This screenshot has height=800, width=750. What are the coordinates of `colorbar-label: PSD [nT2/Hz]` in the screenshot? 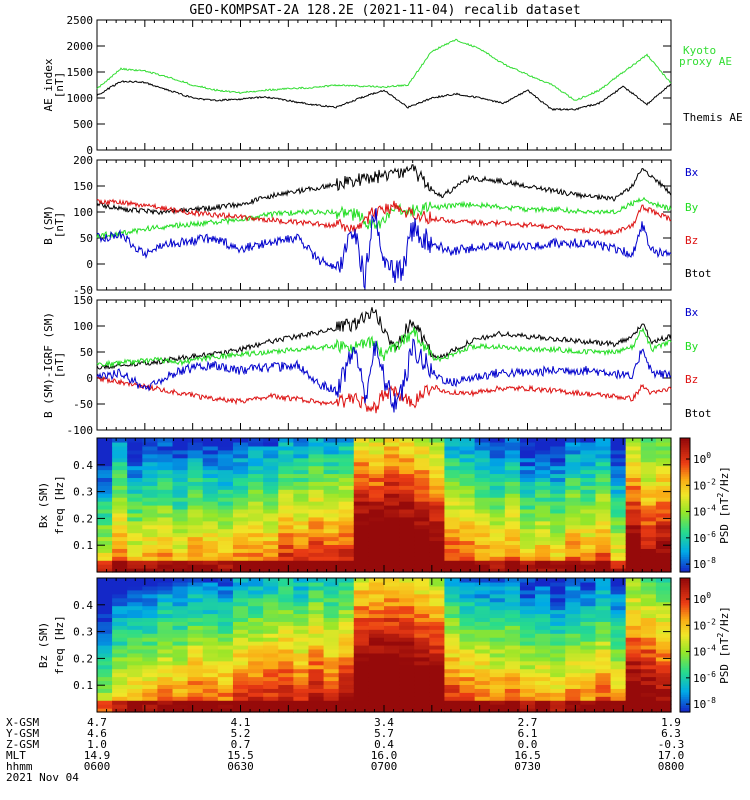 It's located at (723, 645).